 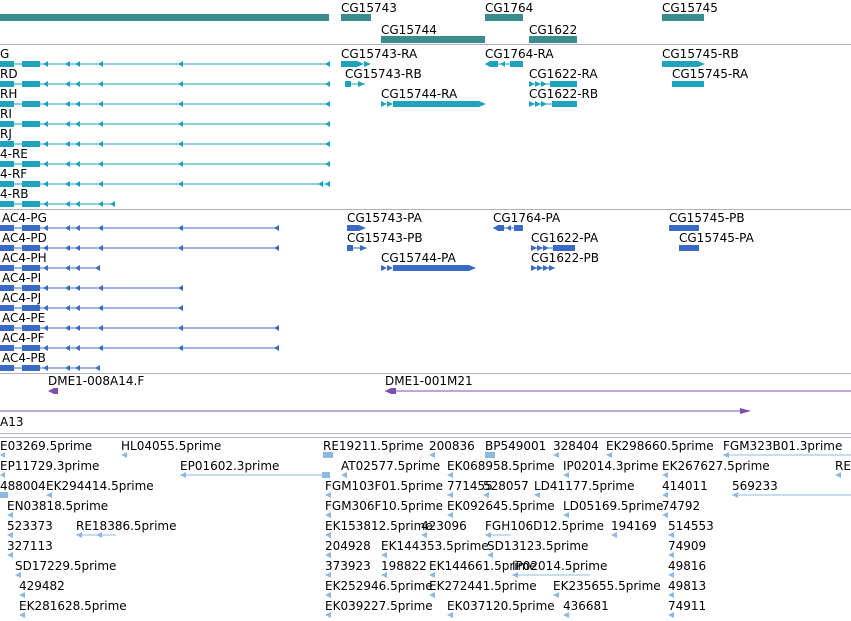 What do you see at coordinates (607, 586) in the screenshot?
I see `est-label: EK235655.5prime` at bounding box center [607, 586].